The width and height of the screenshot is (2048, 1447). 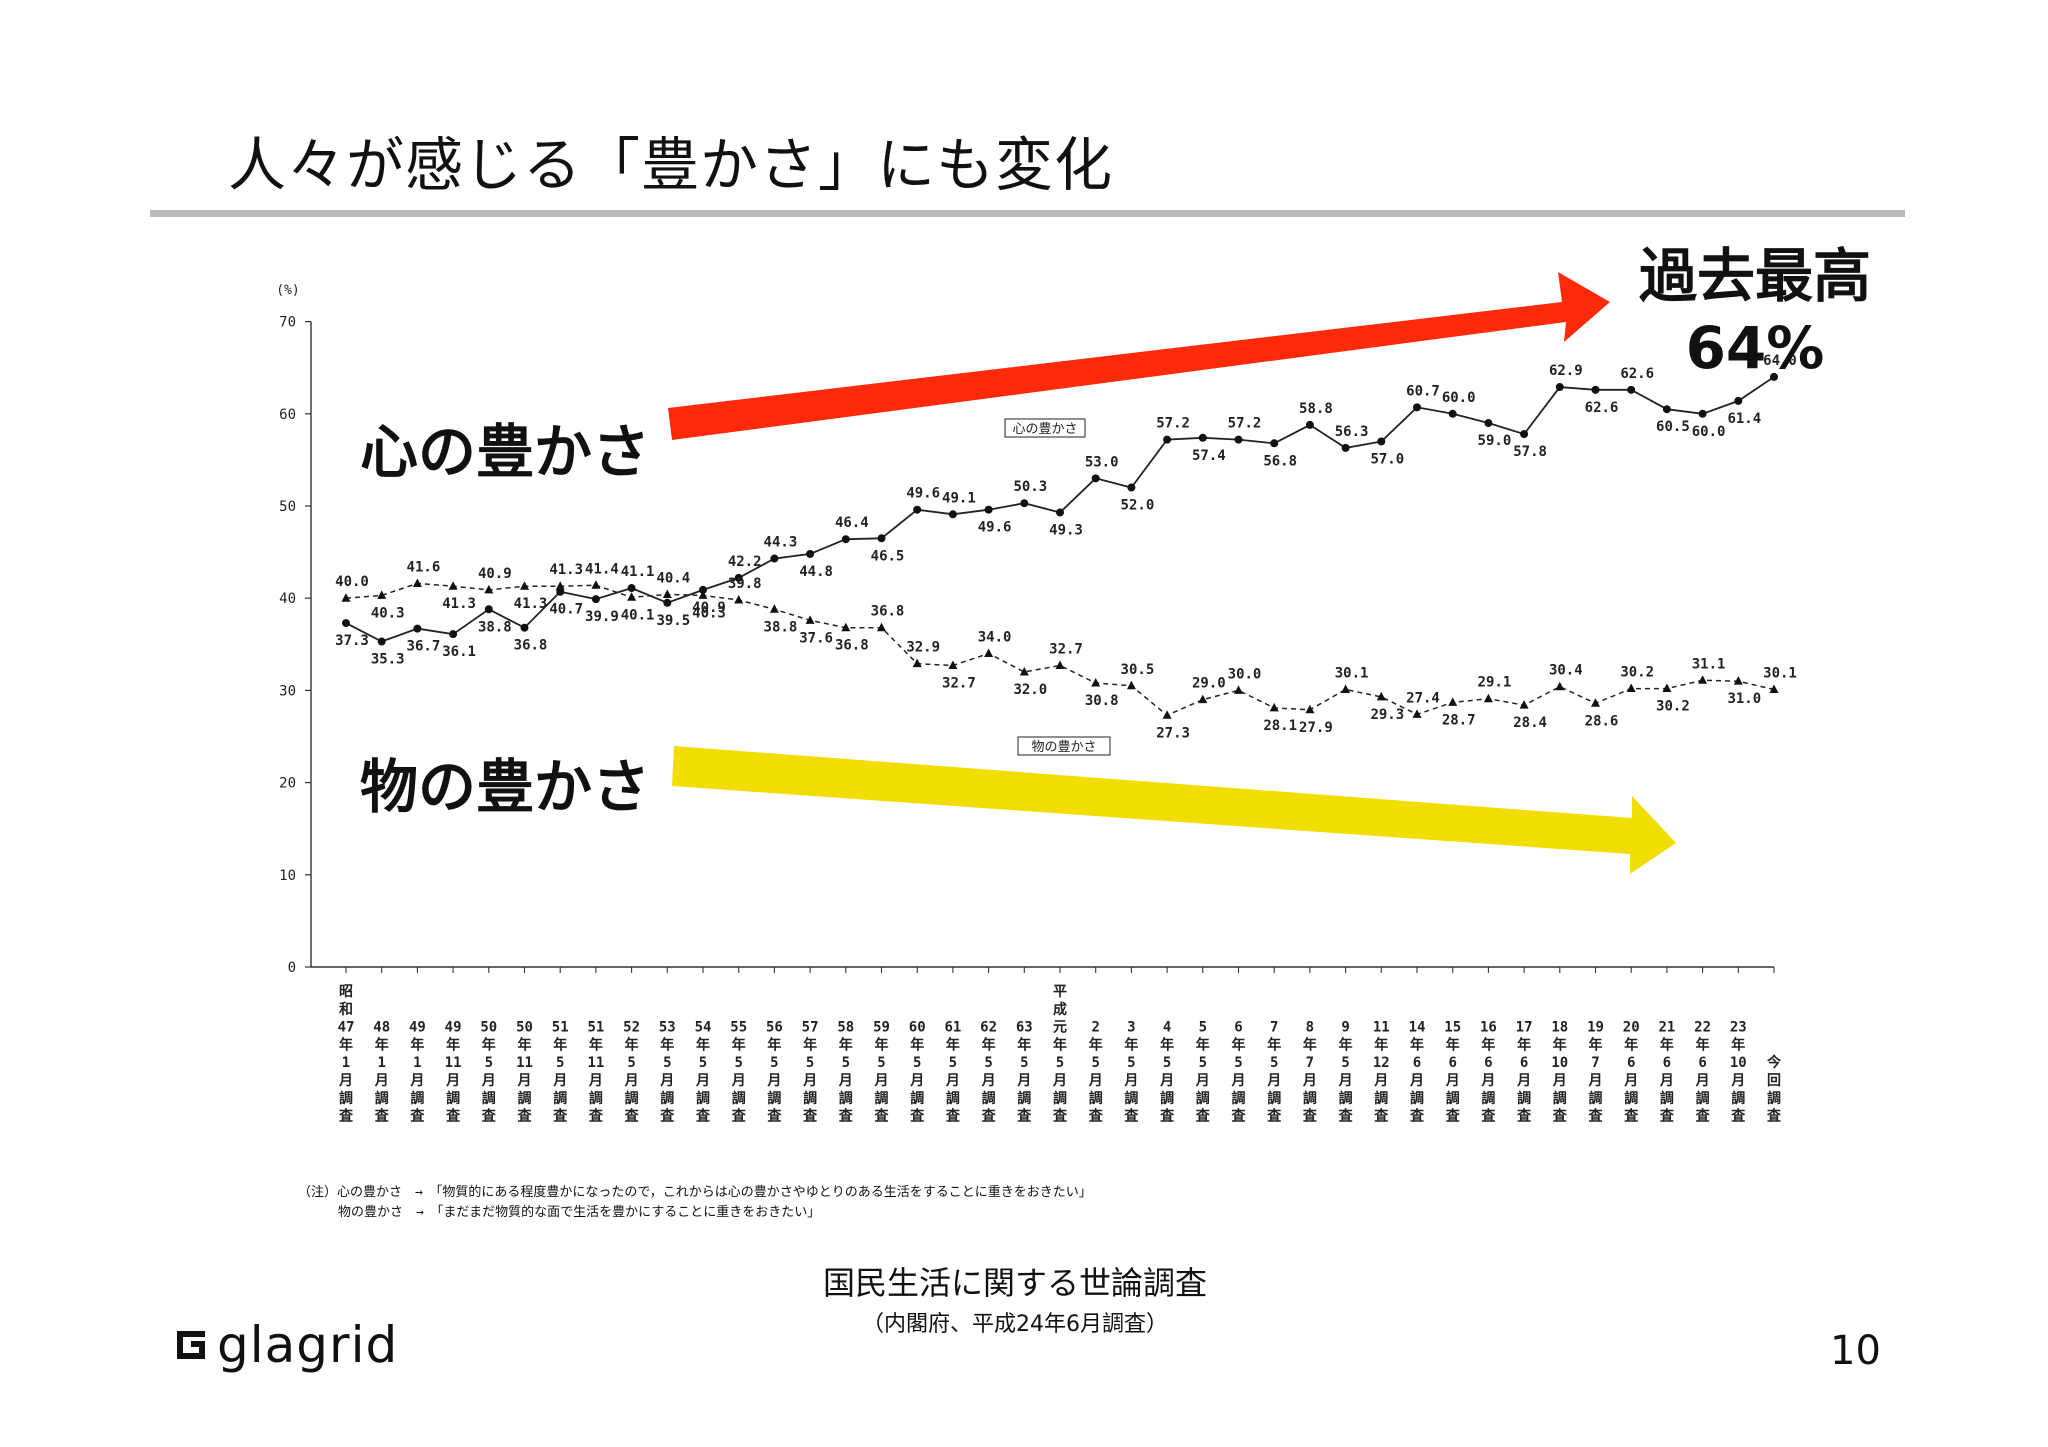 I want to click on x-tick-label: 7, so click(x=1274, y=1028).